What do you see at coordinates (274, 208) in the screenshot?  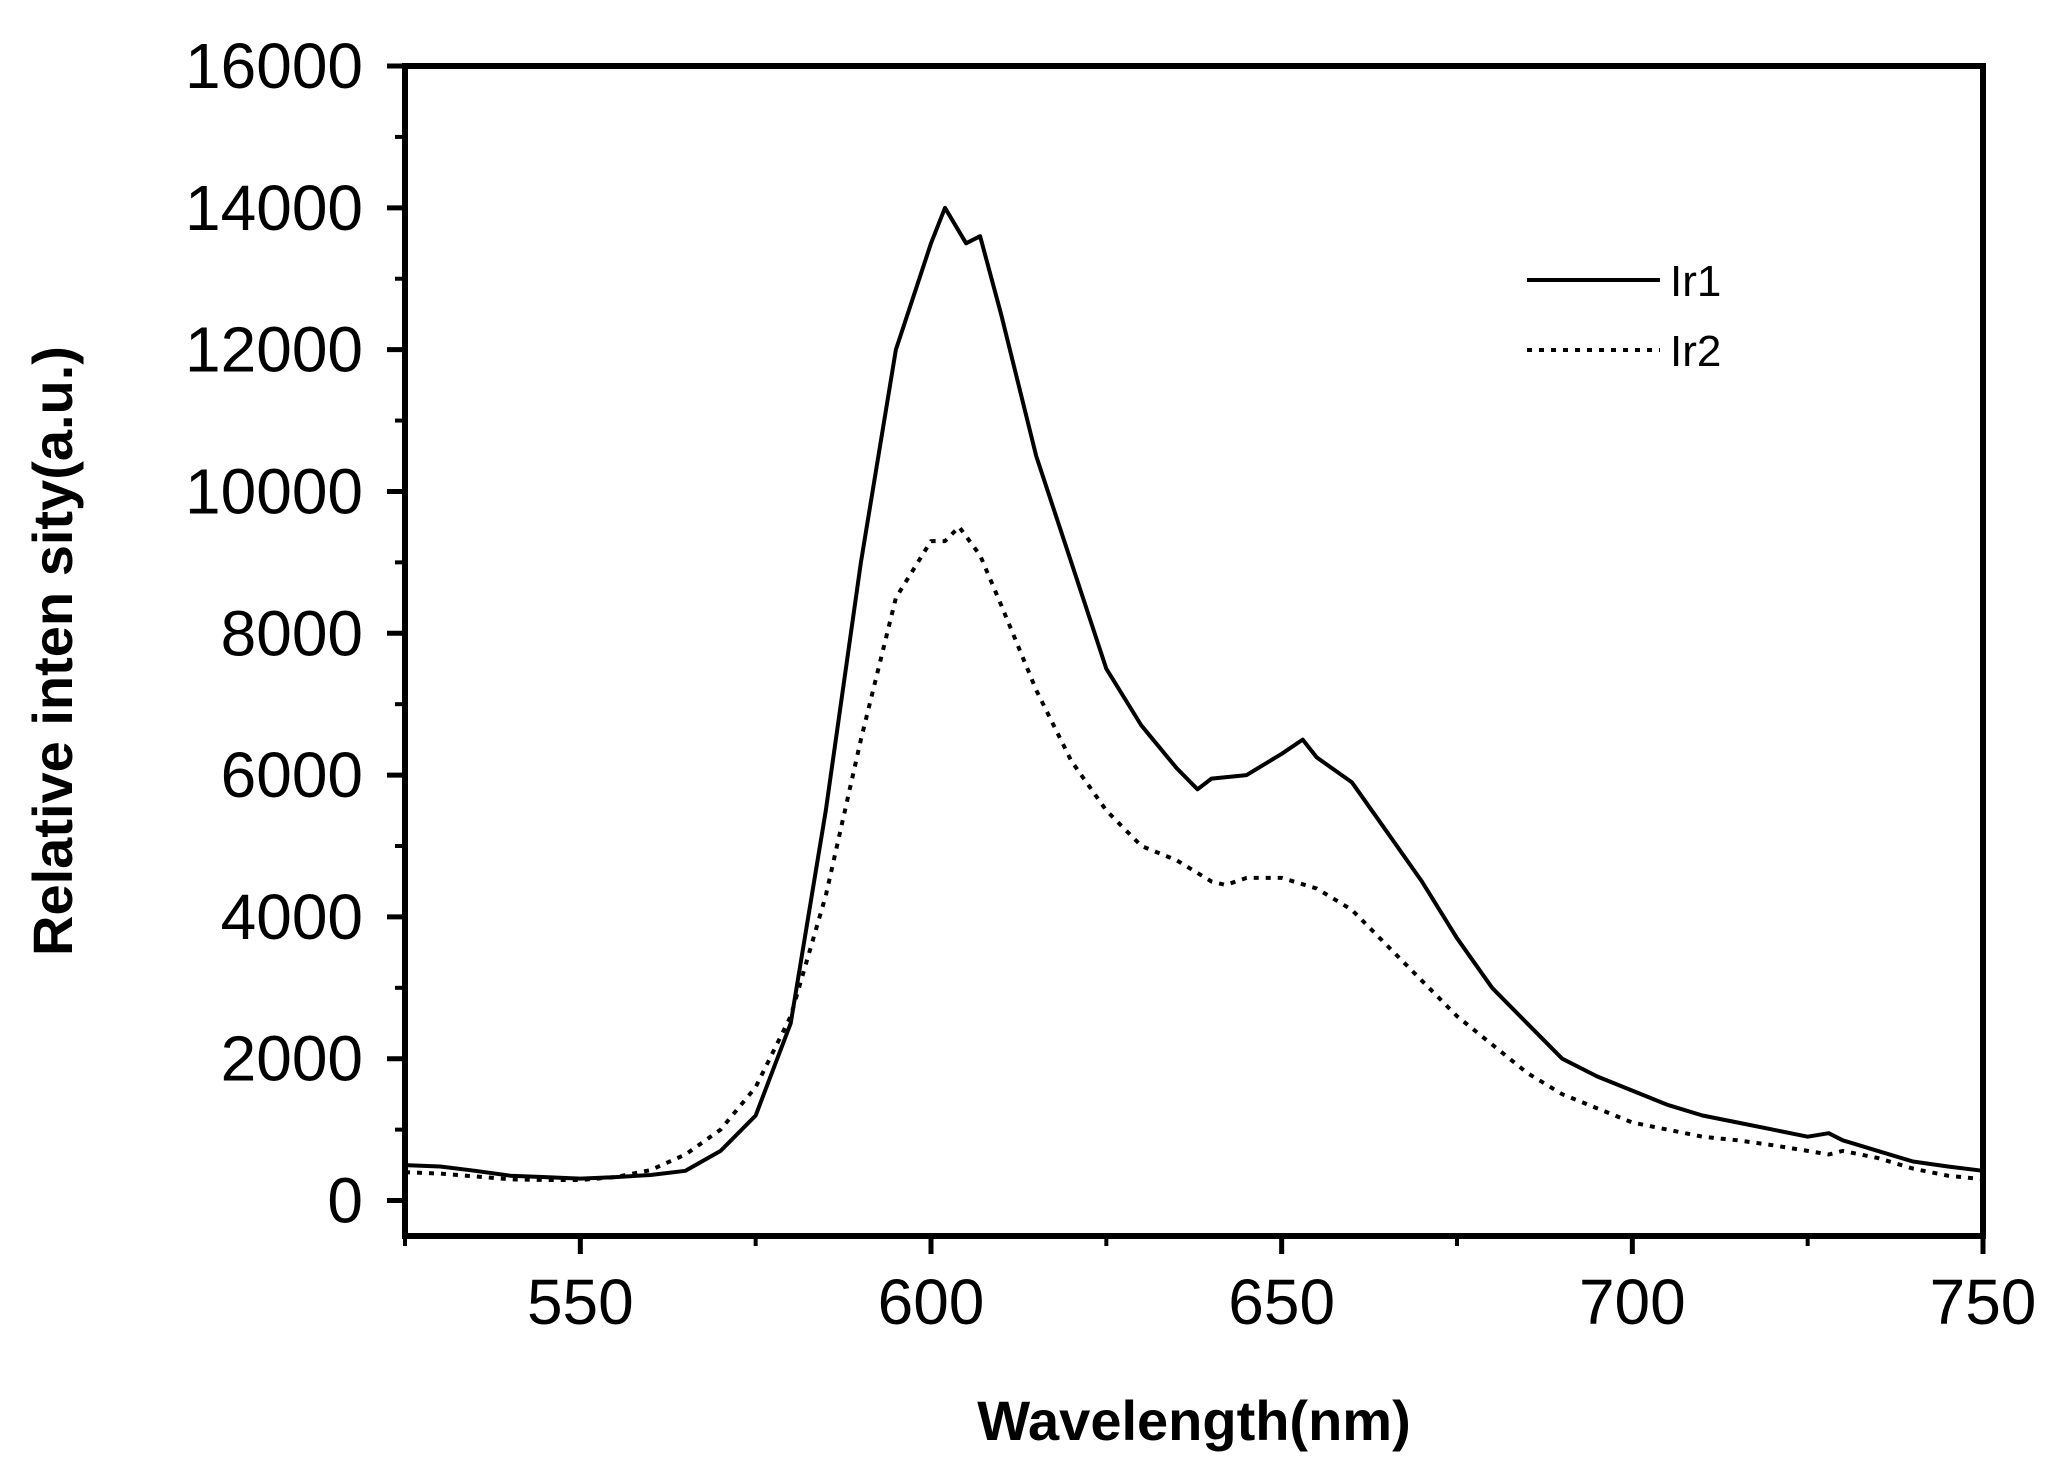 I see `y-tick-label-14000: 14000` at bounding box center [274, 208].